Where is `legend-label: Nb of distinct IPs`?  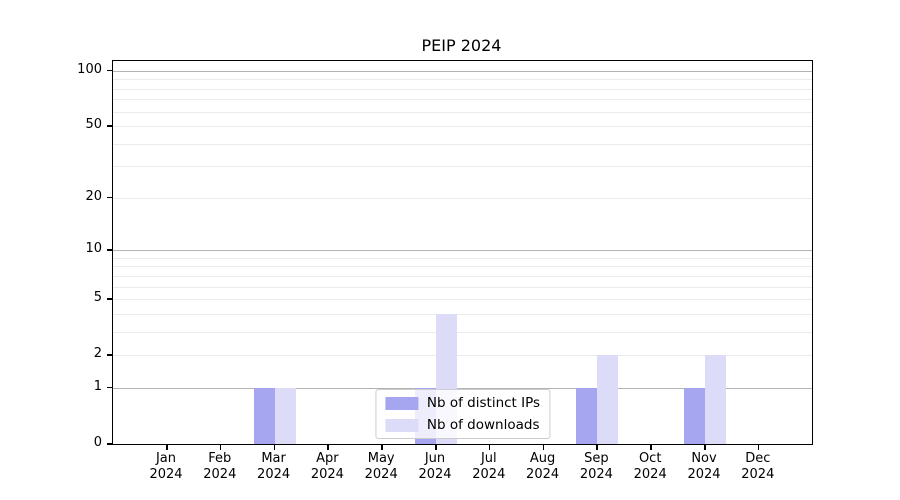
legend-label: Nb of distinct IPs is located at coordinates (483, 403).